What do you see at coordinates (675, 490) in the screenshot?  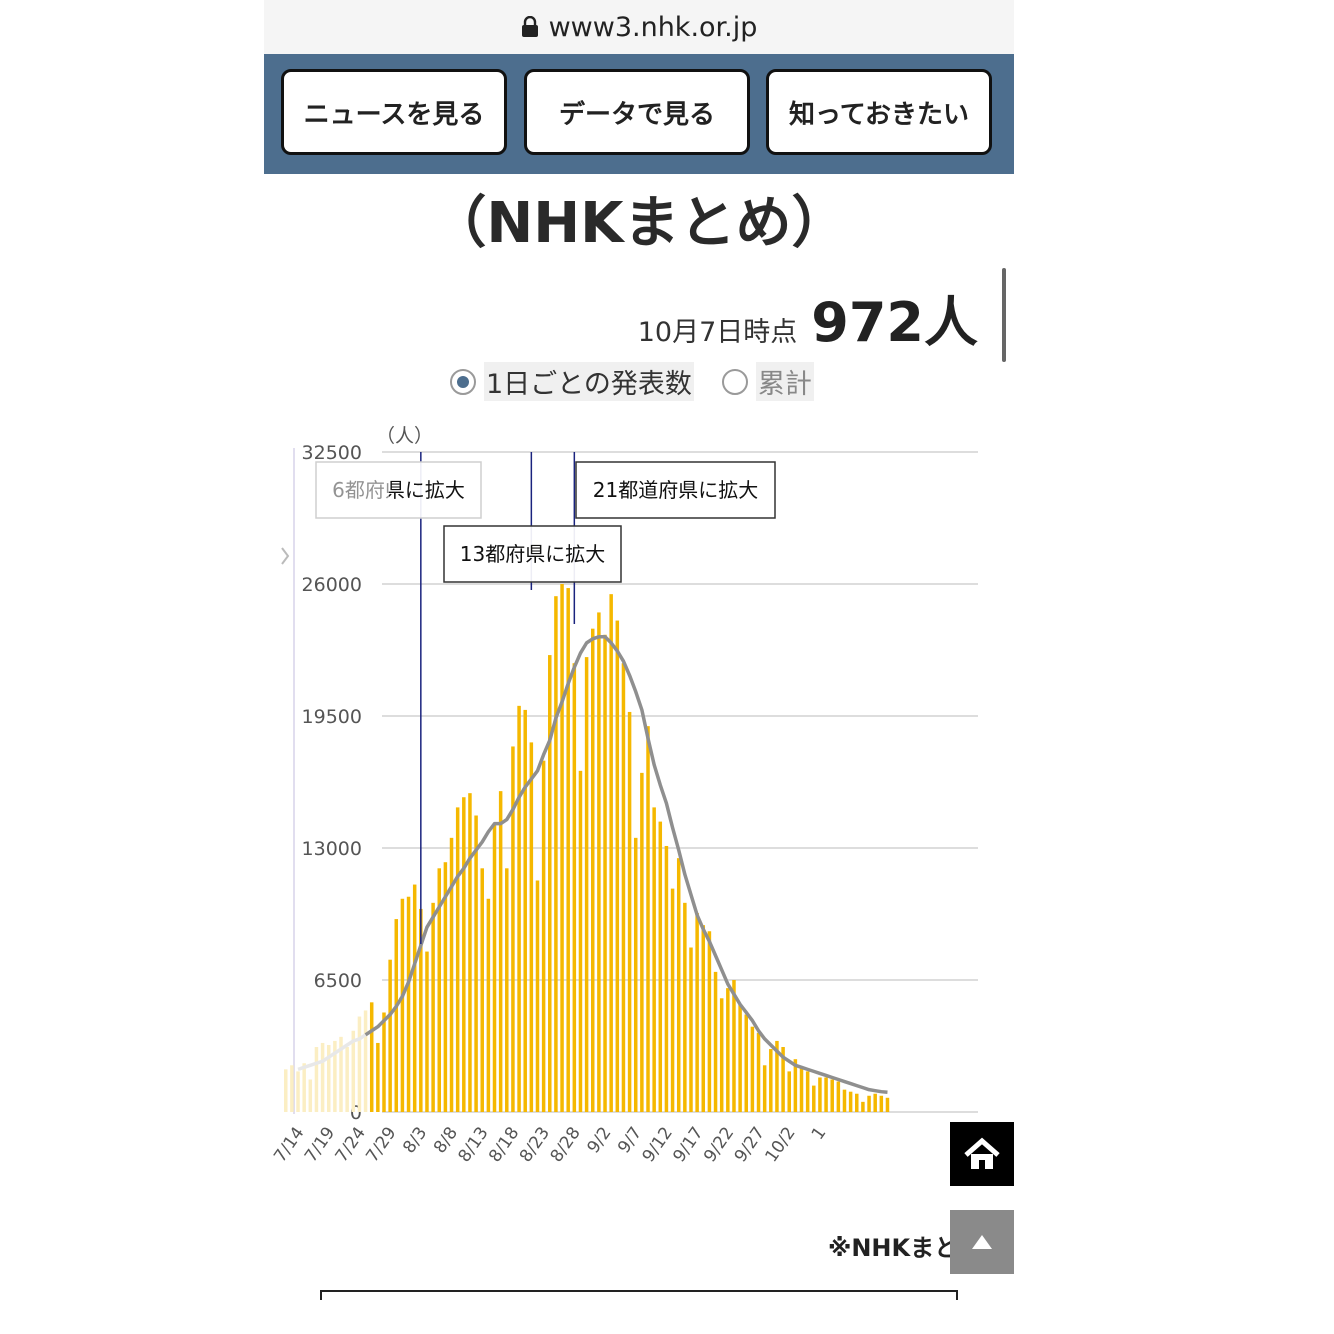 I see `annotation-box` at bounding box center [675, 490].